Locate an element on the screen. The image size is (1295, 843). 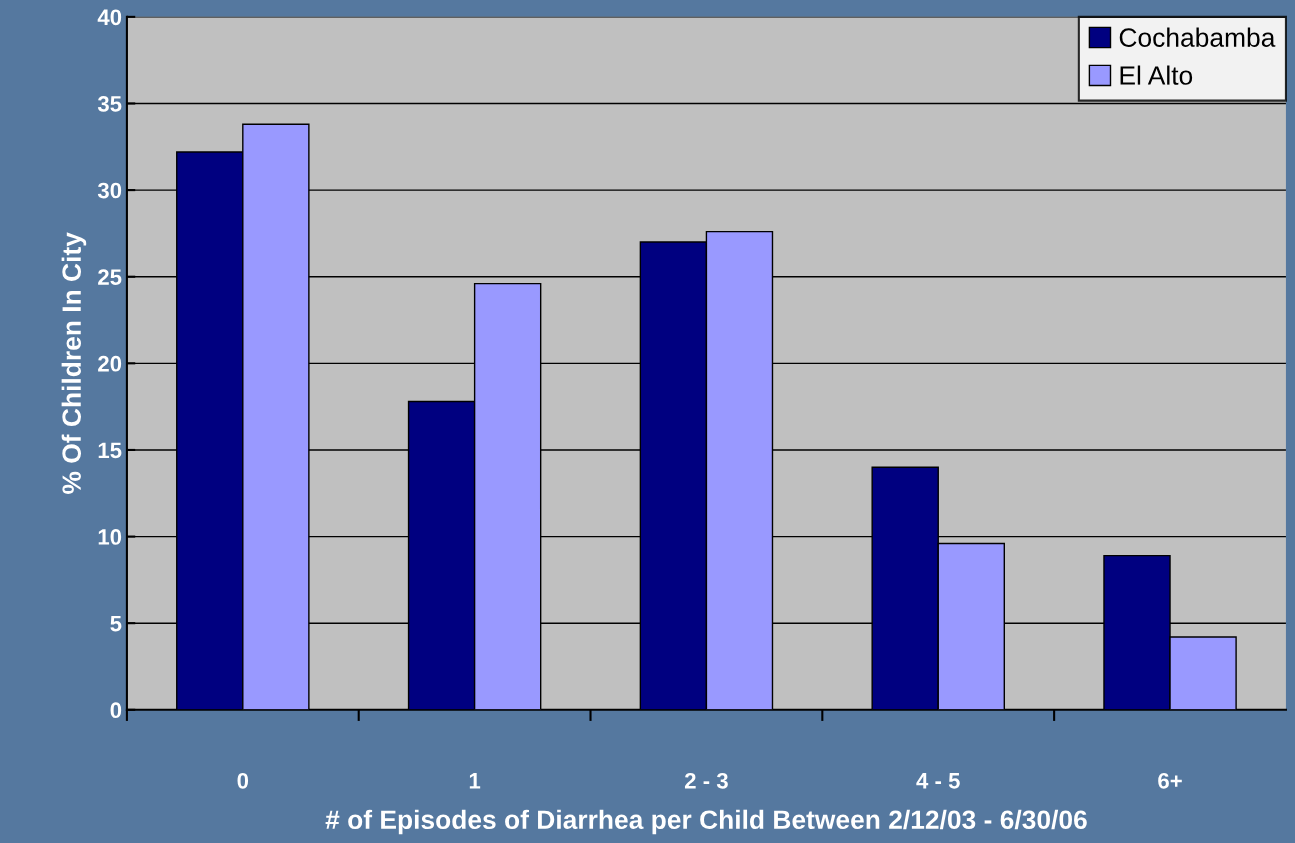
y-tick-label: 0 is located at coordinates (116, 710).